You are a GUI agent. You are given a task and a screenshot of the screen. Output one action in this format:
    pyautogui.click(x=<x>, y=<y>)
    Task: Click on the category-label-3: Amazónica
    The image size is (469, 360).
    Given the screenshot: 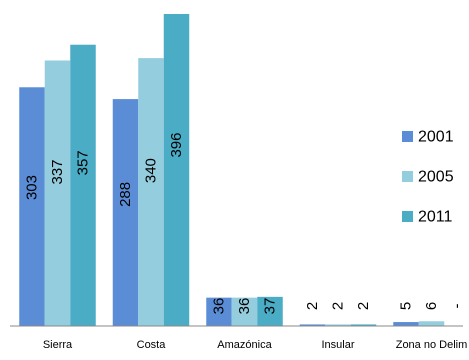 What is the action you would take?
    pyautogui.click(x=244, y=345)
    